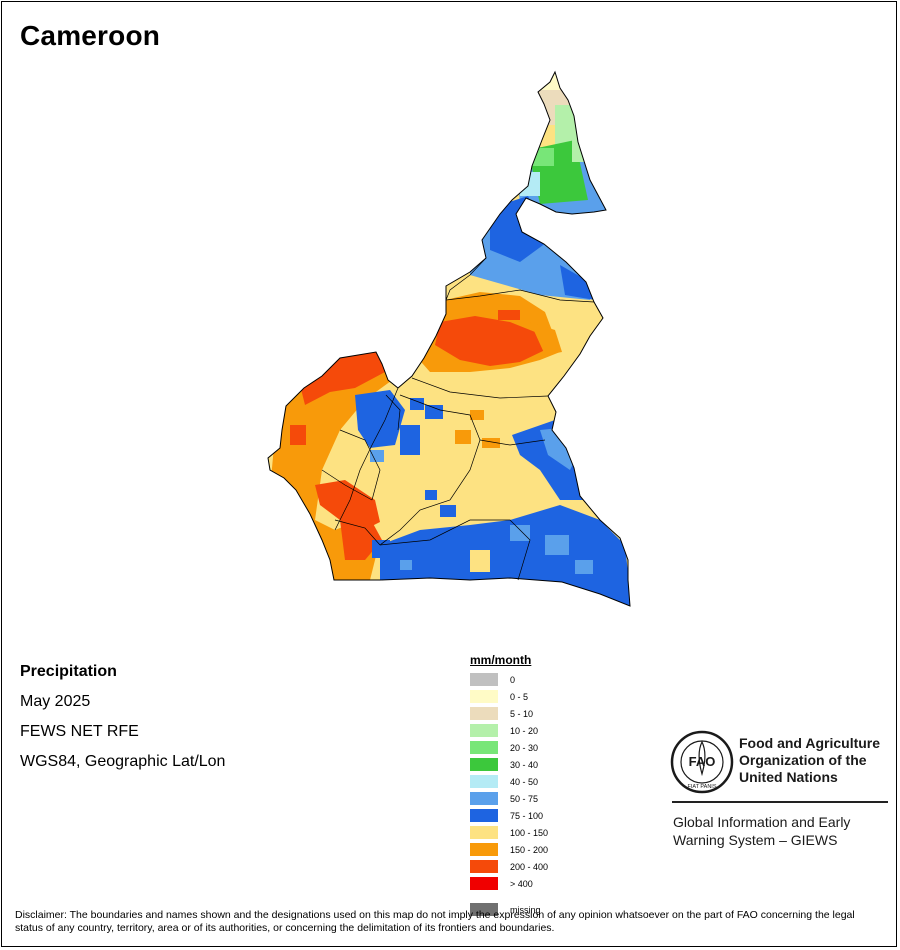 Image resolution: width=900 pixels, height=950 pixels. What do you see at coordinates (529, 832) in the screenshot?
I see `legend-label: 100 - 150` at bounding box center [529, 832].